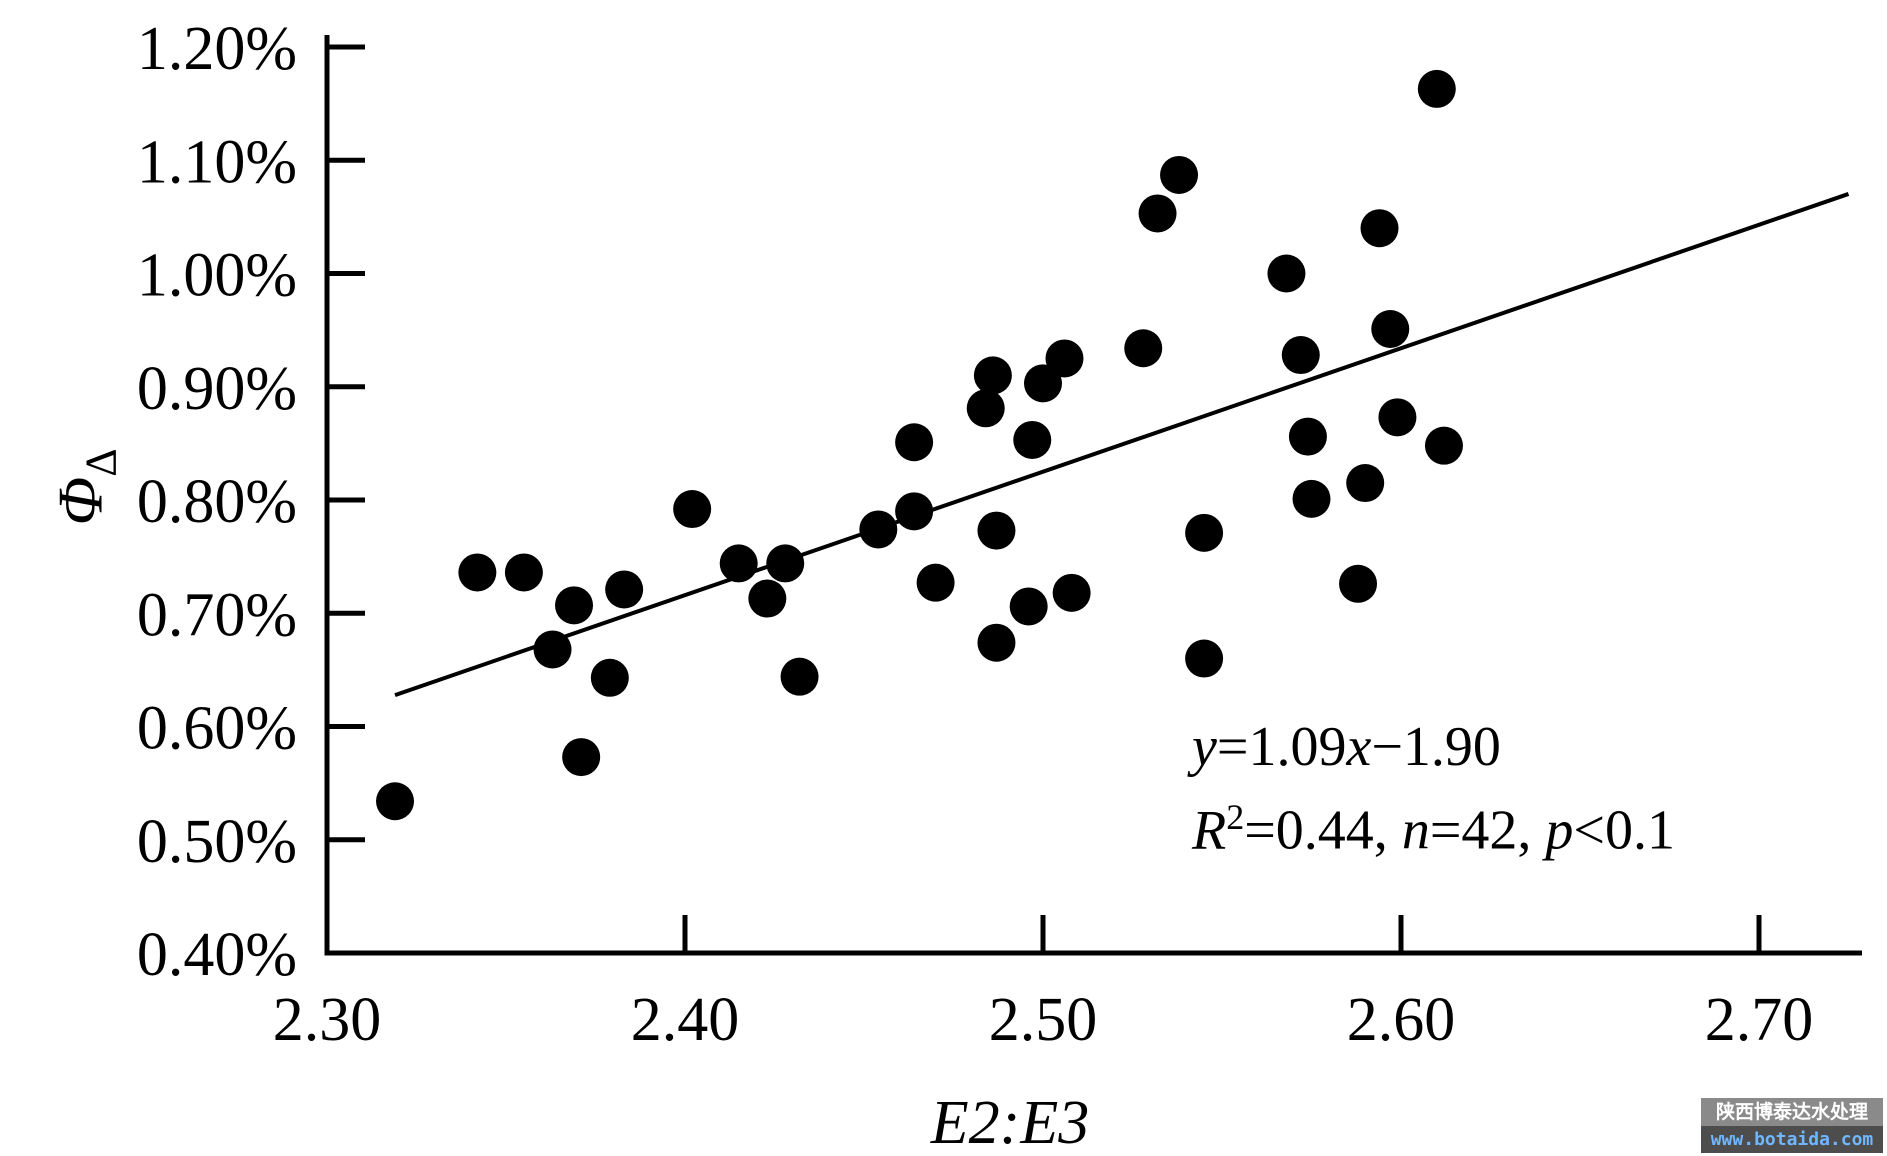  I want to click on watermark-badge: 陕西博泰达水处理 www.botaida.com, so click(1792, 1125).